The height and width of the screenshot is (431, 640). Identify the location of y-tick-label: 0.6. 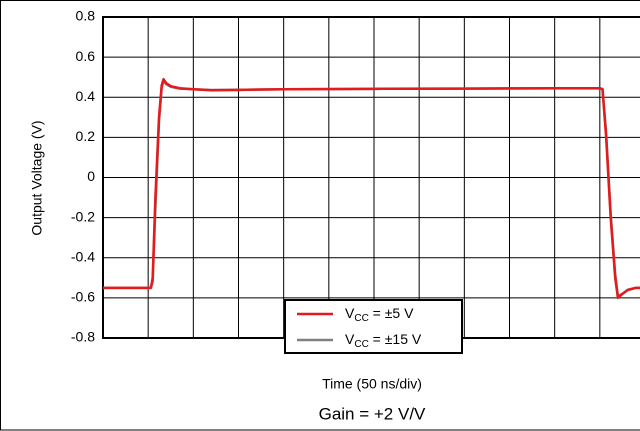
(86, 56).